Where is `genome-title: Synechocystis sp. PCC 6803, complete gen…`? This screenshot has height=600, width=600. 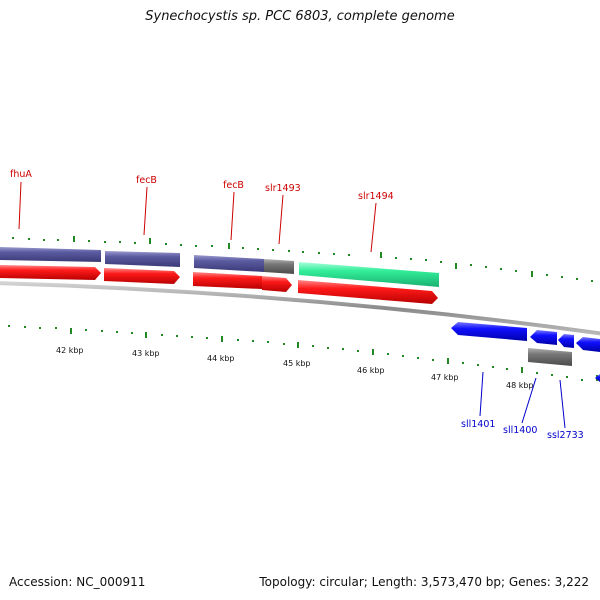
genome-title: Synechocystis sp. PCC 6803, complete gen… is located at coordinates (300, 16).